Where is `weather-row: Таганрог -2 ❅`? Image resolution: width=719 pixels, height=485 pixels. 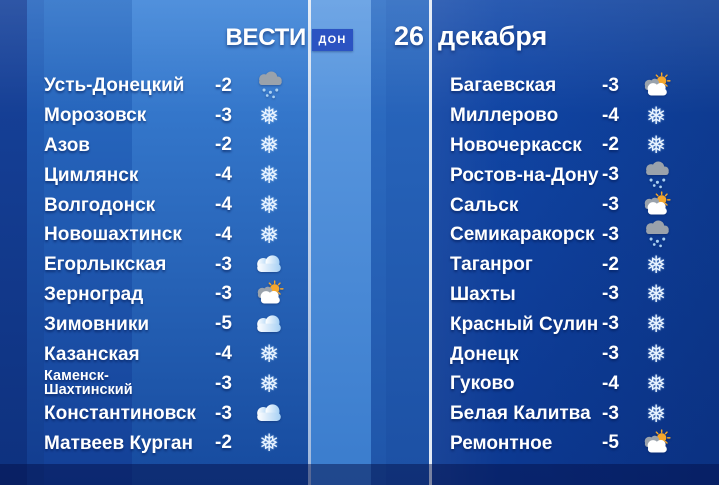 weather-row: Таганрог -2 ❅ is located at coordinates (565, 265).